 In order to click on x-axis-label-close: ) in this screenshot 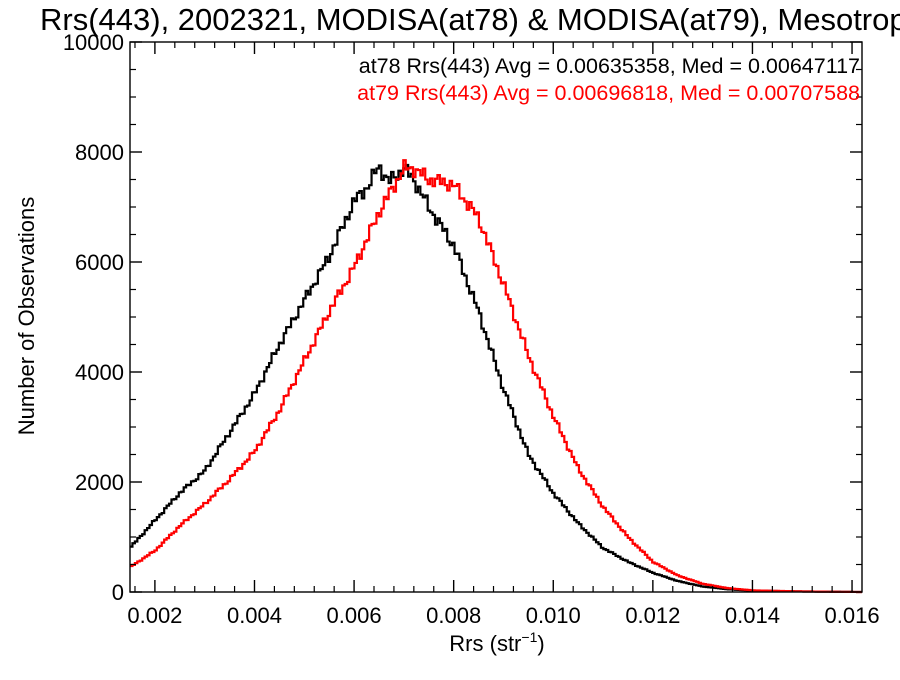, I will do `click(540, 643)`.